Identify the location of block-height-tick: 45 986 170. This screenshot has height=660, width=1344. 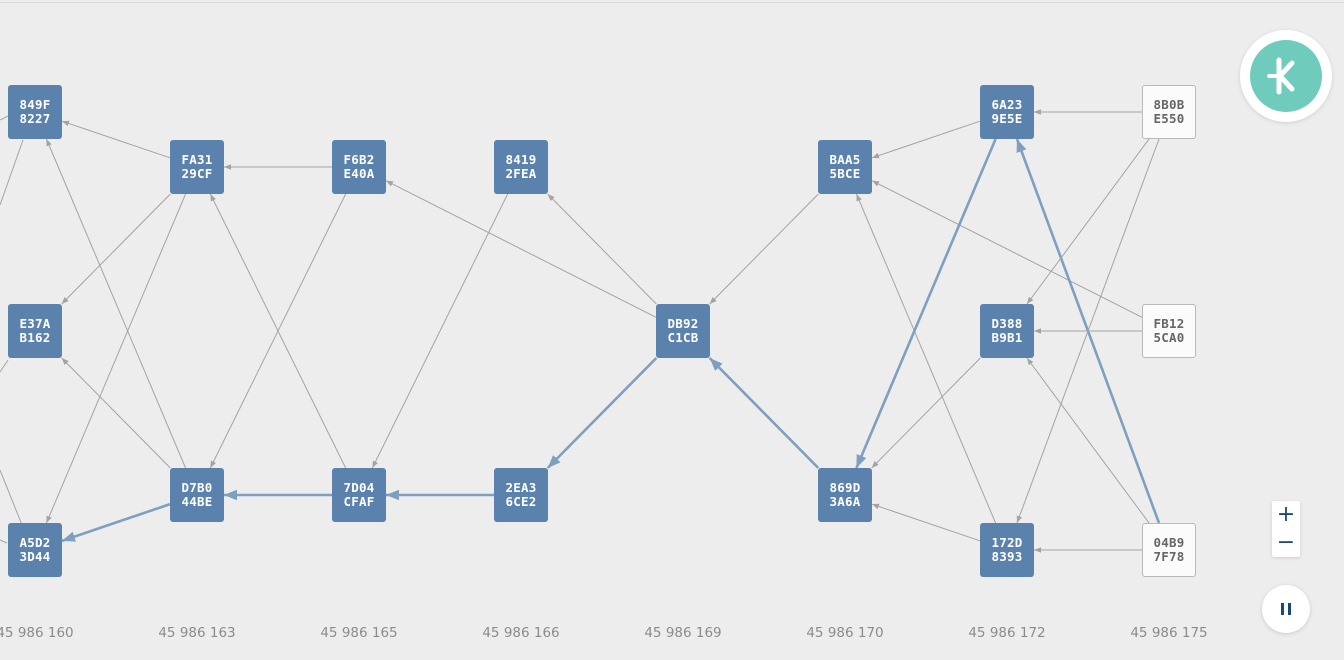
(845, 633).